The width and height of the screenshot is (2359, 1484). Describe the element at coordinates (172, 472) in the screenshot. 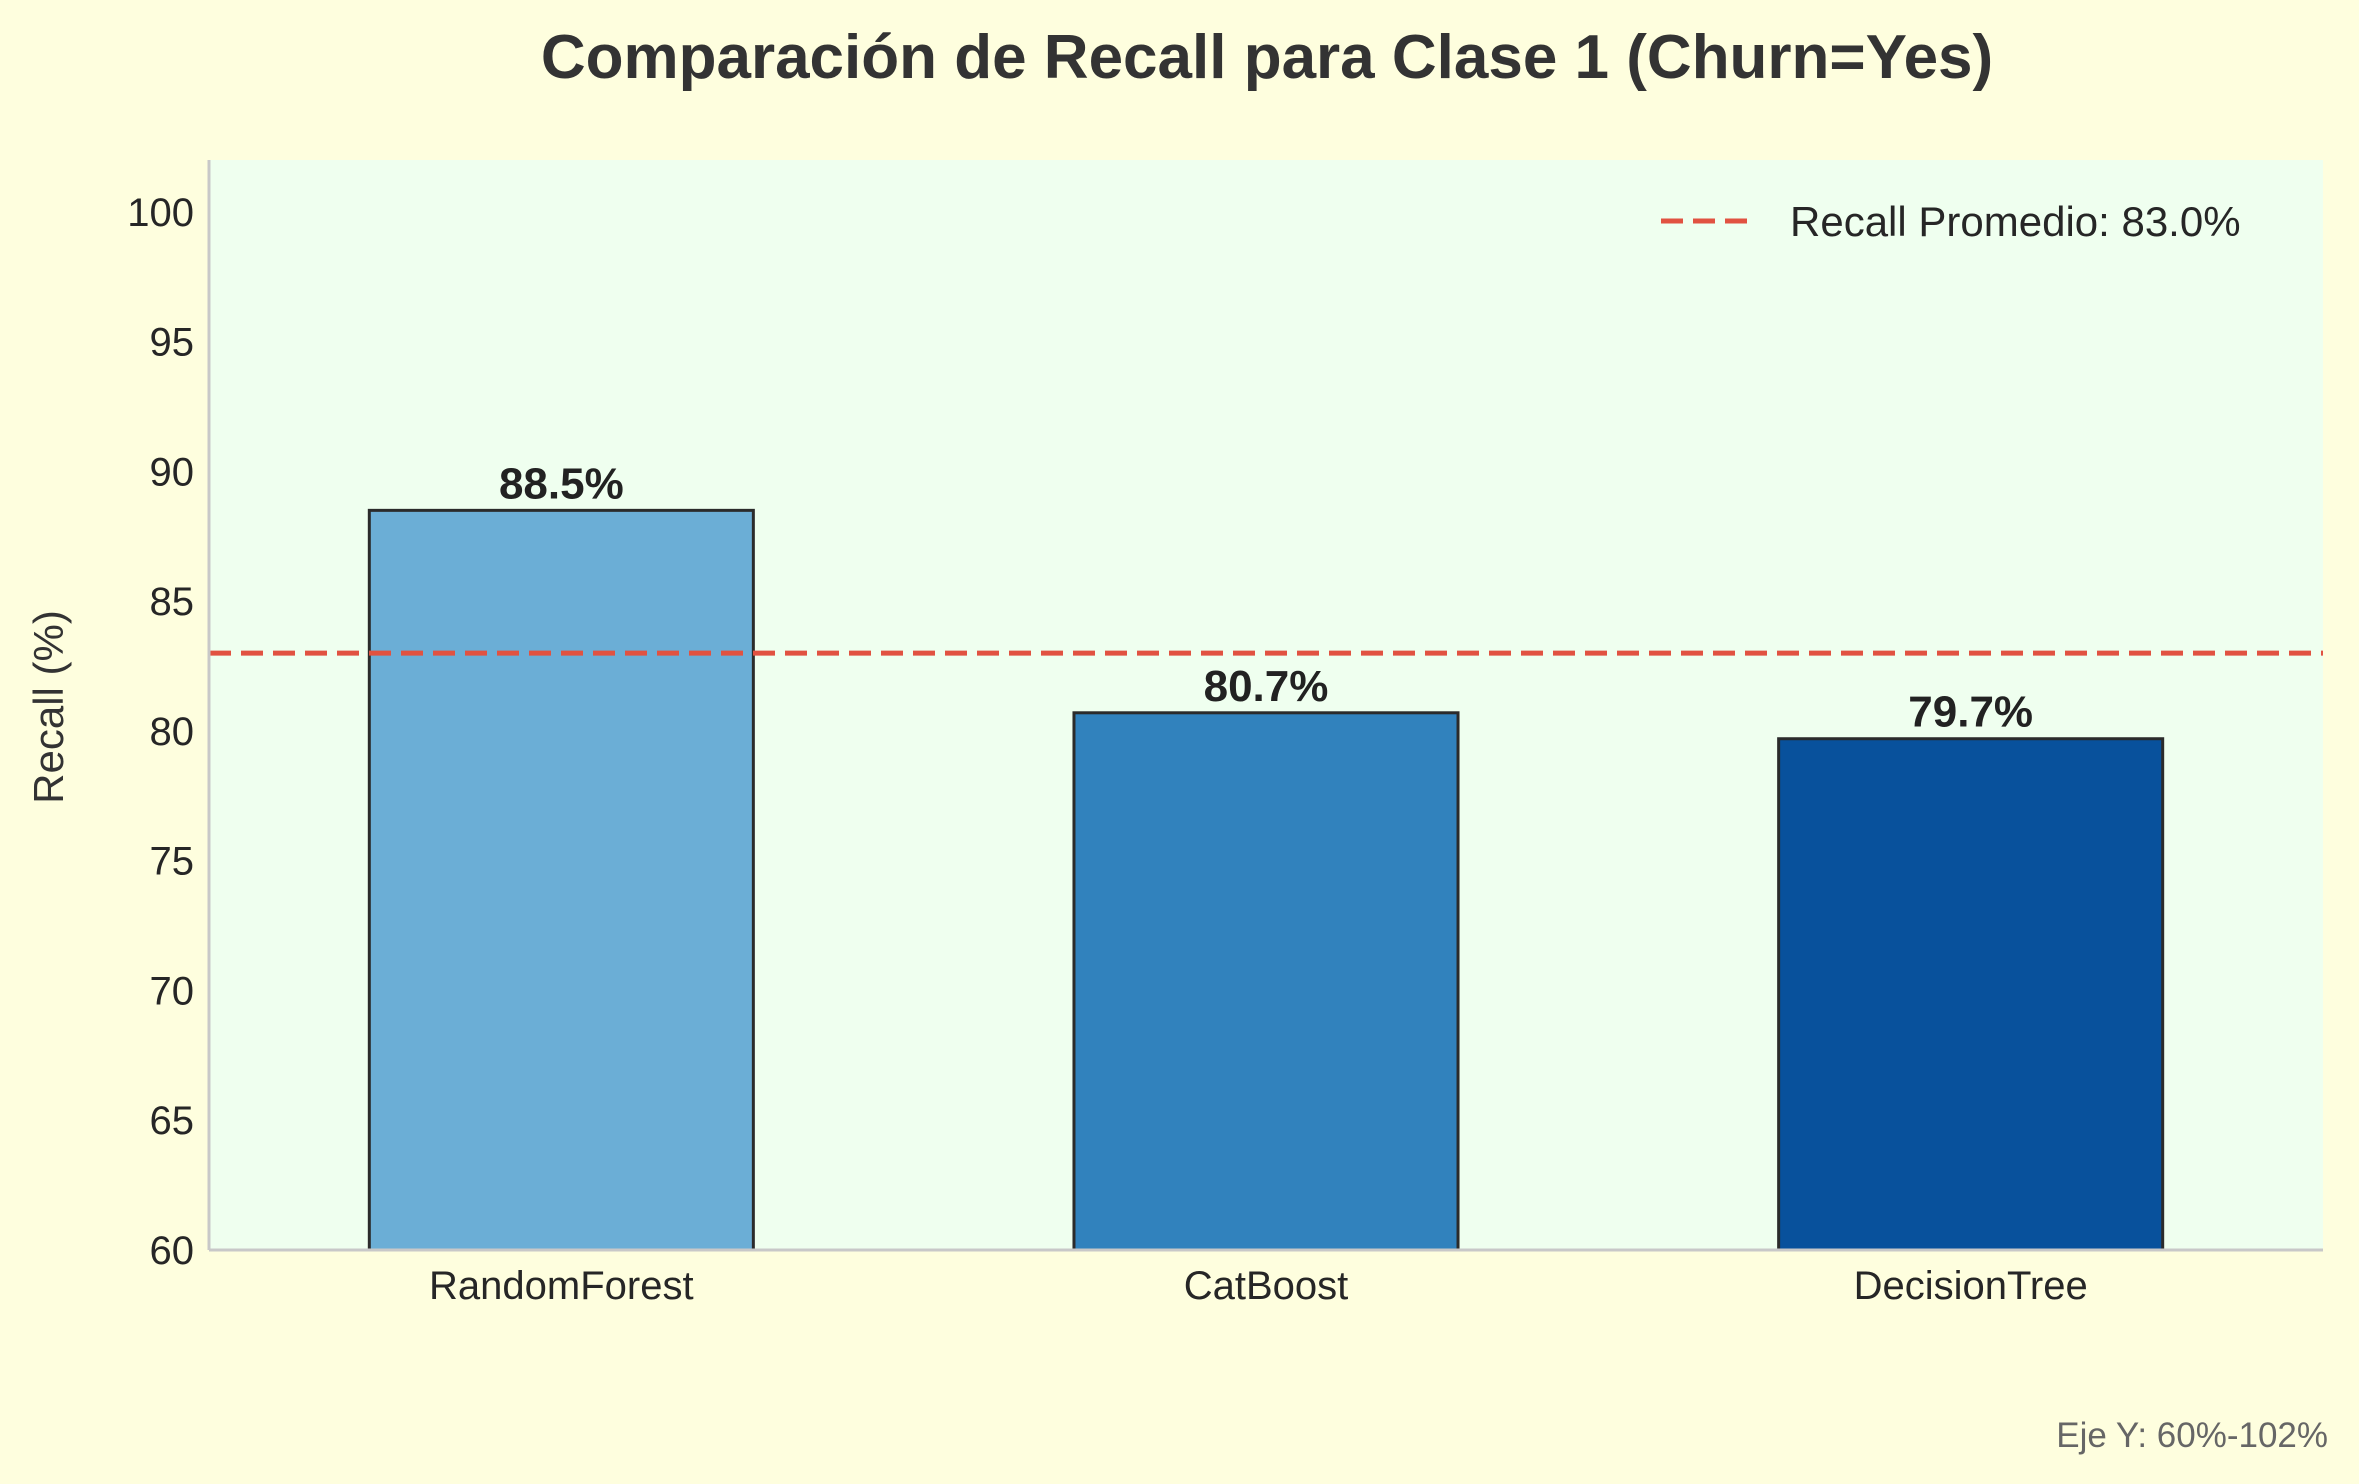

I see `y-tick-label: 90` at that location.